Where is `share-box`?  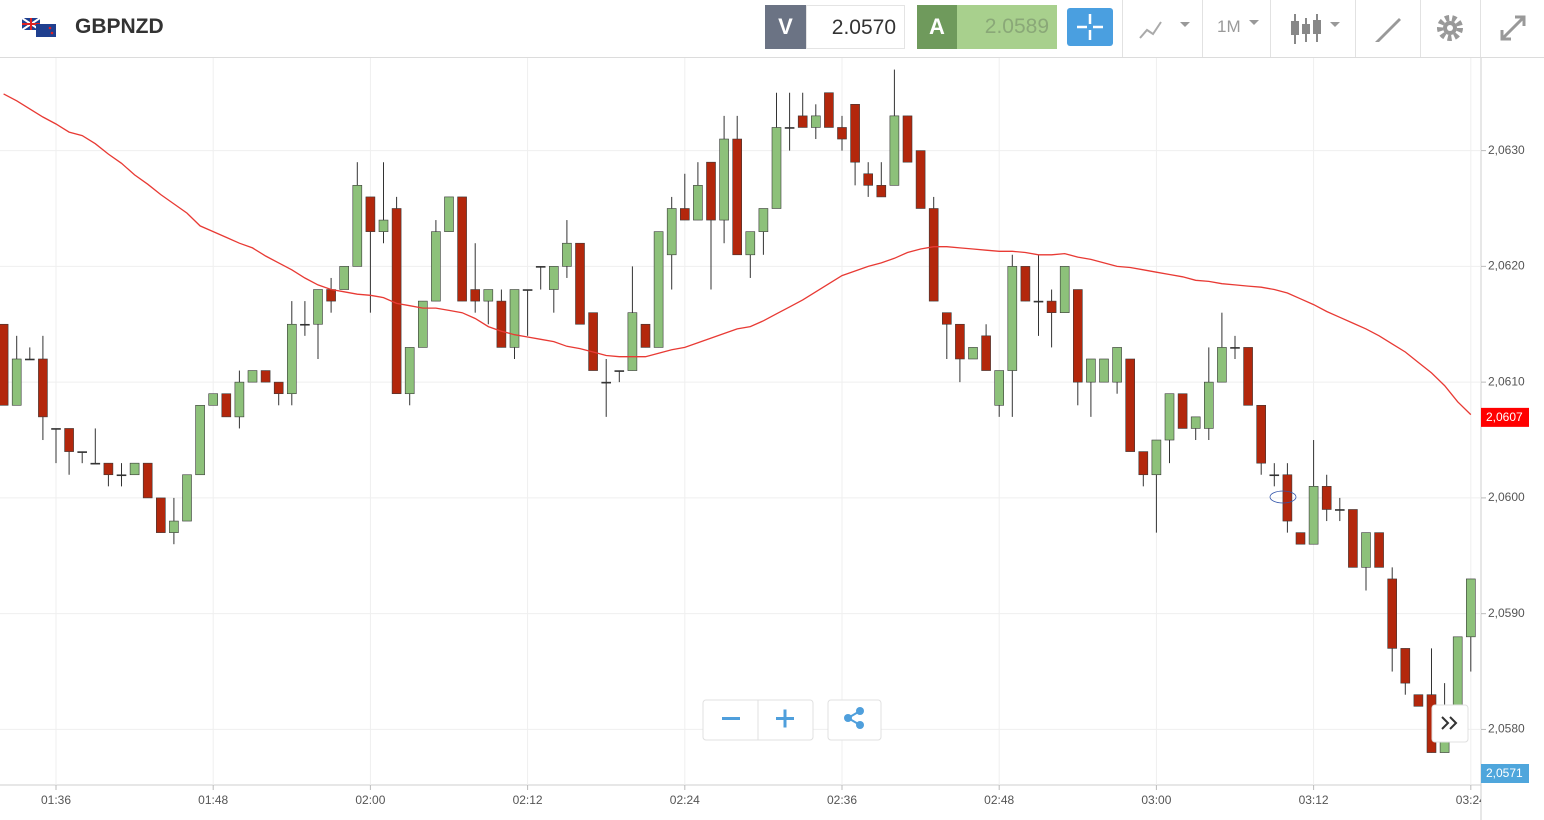 share-box is located at coordinates (854, 720).